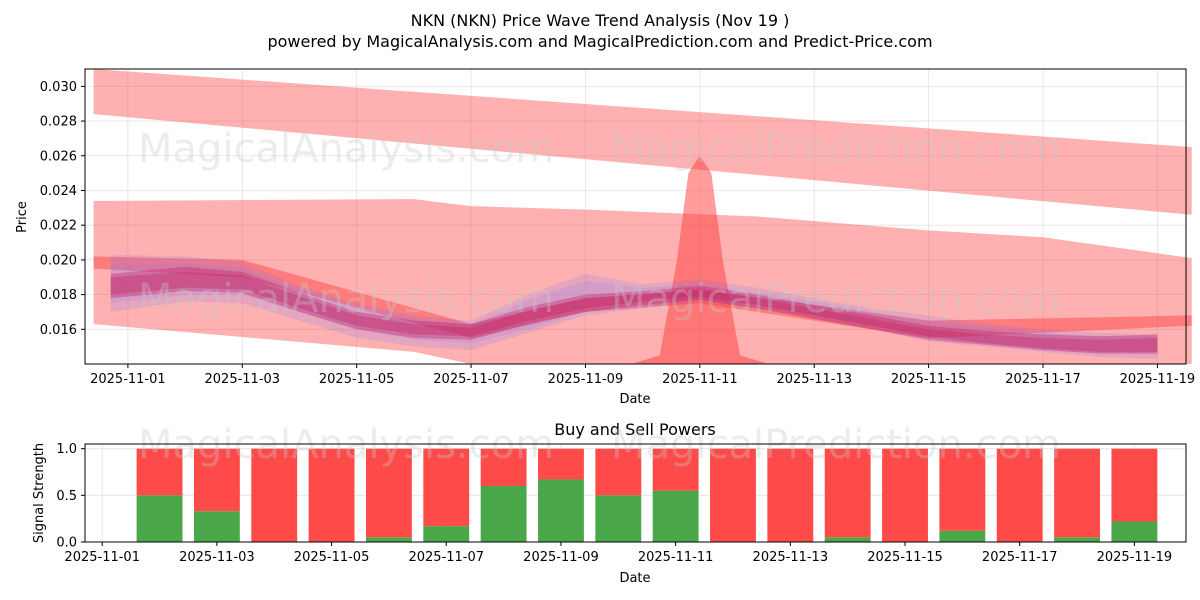 The height and width of the screenshot is (600, 1200). What do you see at coordinates (332, 557) in the screenshot?
I see `power-x-tick-label-2: 2025-11-05` at bounding box center [332, 557].